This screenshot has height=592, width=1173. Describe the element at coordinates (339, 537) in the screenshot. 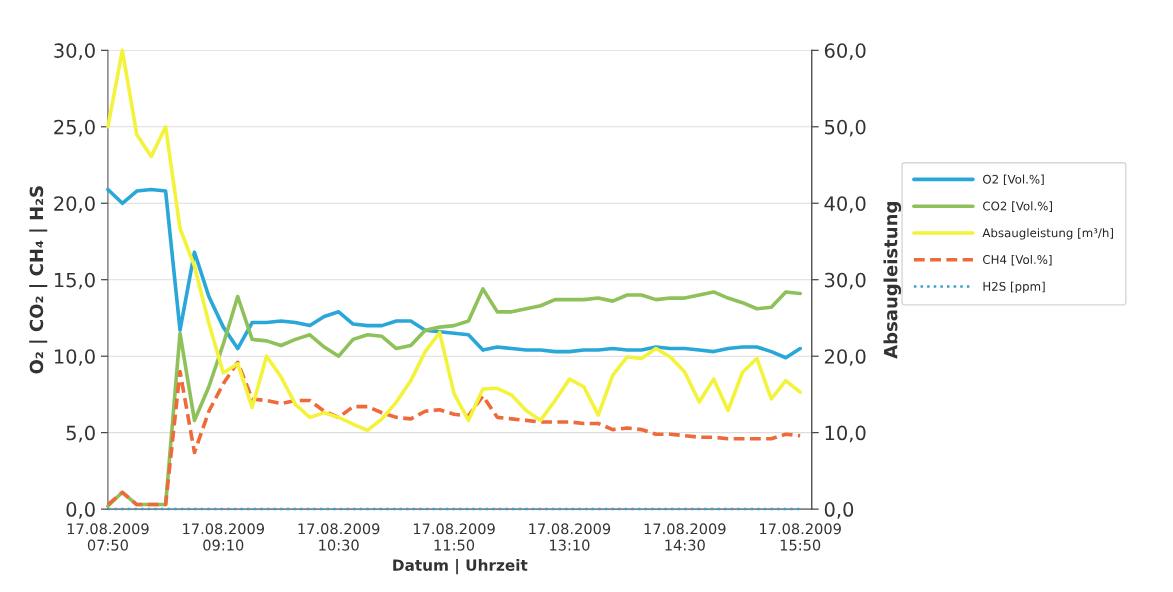

I see `x-tick-label: 17.08.2009 10:30` at that location.